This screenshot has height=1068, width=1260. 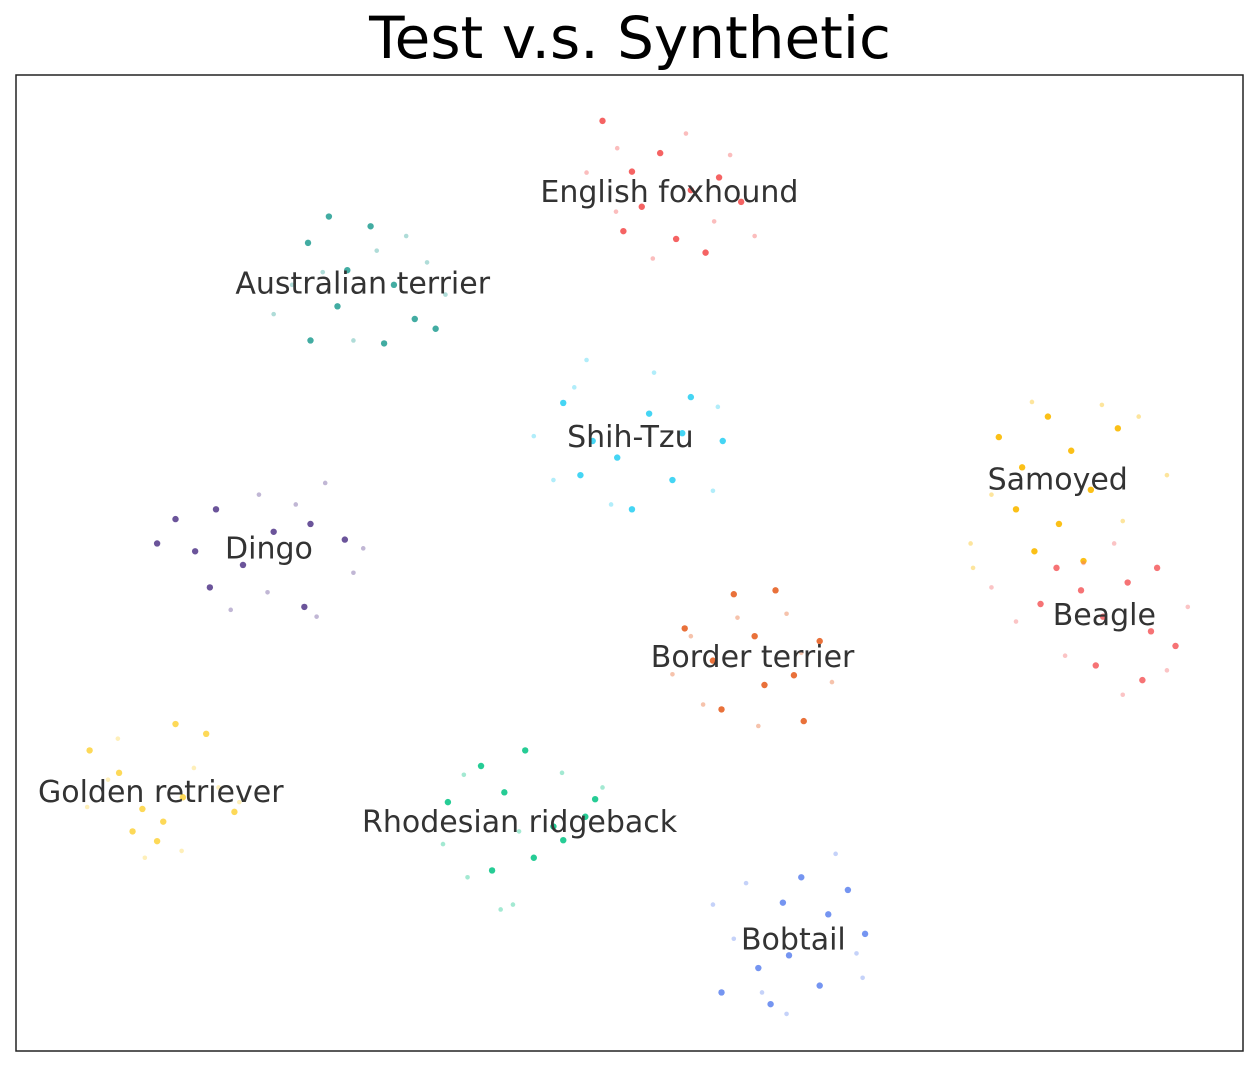 I want to click on cluster-label: Beagle, so click(x=1104, y=615).